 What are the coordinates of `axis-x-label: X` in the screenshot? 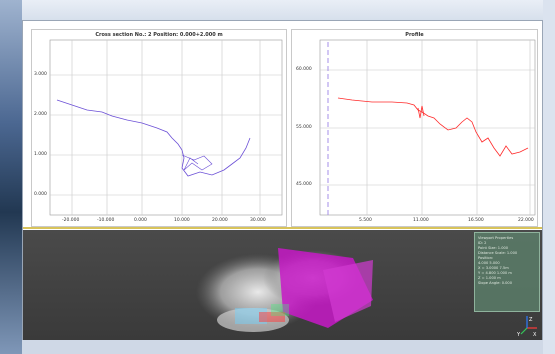 It's located at (535, 335).